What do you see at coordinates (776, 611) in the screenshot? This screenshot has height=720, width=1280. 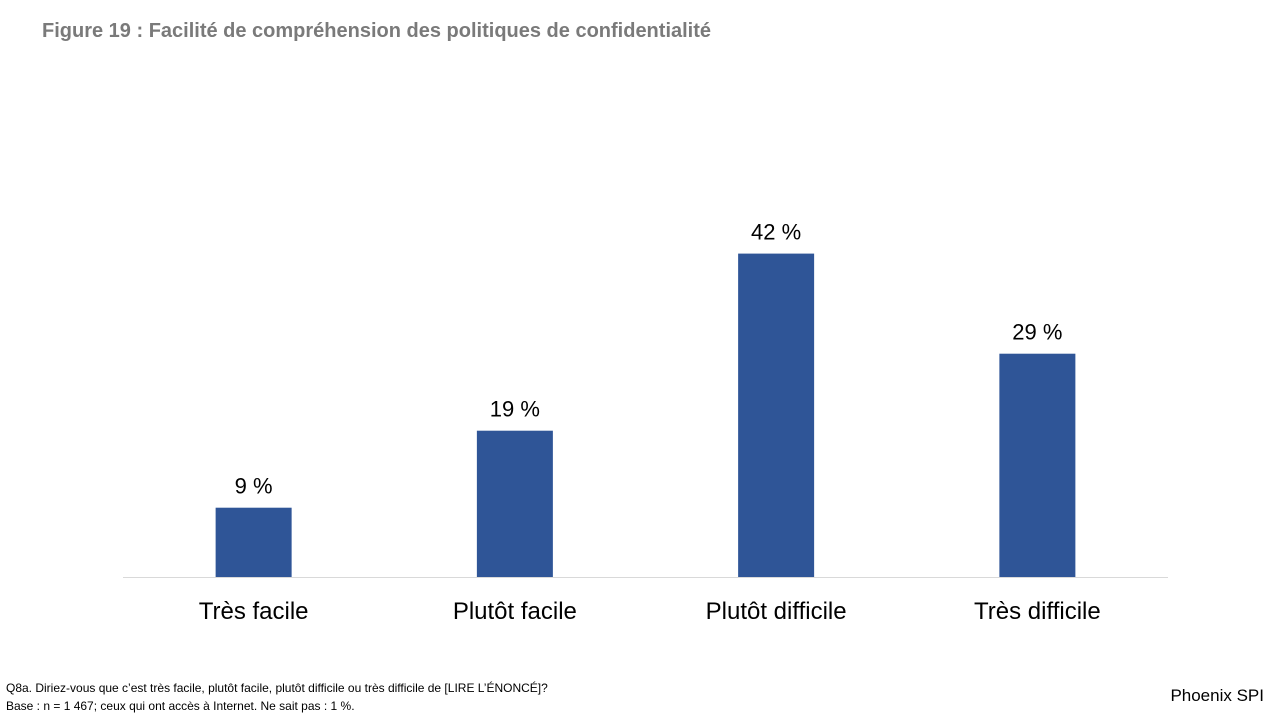 I see `category-label-2: Plutôt difficile` at bounding box center [776, 611].